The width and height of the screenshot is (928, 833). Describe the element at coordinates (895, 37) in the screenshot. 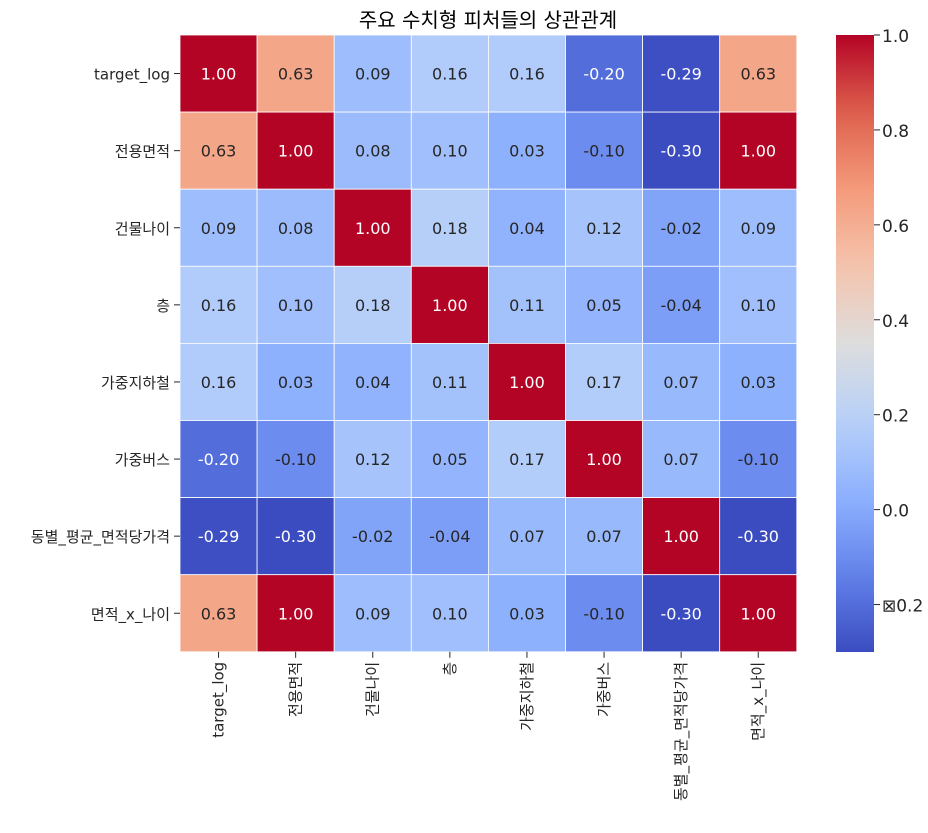

I see `colorbar-tick-label: 1.0` at that location.